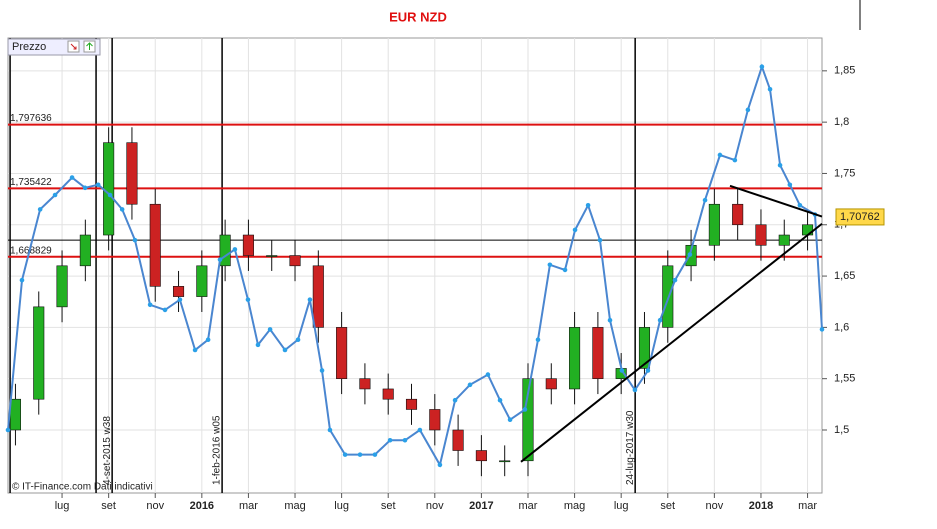 The width and height of the screenshot is (937, 529). Describe the element at coordinates (31, 118) in the screenshot. I see `level-label: 1,797636` at that location.